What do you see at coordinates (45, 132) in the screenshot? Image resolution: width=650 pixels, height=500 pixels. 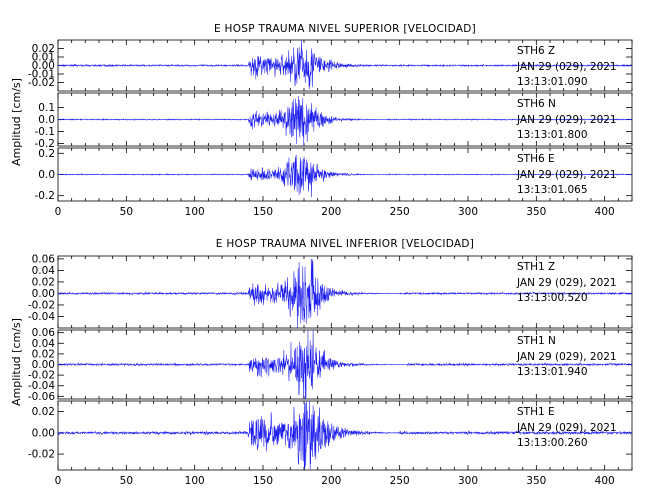 I see `y-tick-label: -0.1` at bounding box center [45, 132].